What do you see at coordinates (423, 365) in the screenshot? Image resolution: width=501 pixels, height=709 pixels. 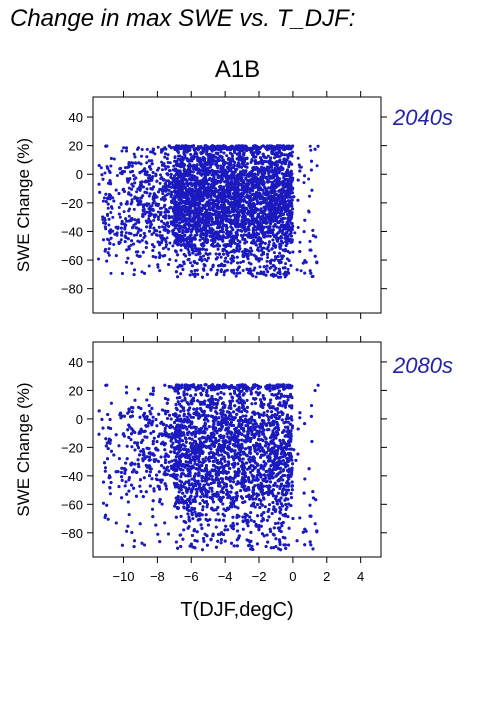 I see `panel-label-2080s: 2080s` at bounding box center [423, 365].